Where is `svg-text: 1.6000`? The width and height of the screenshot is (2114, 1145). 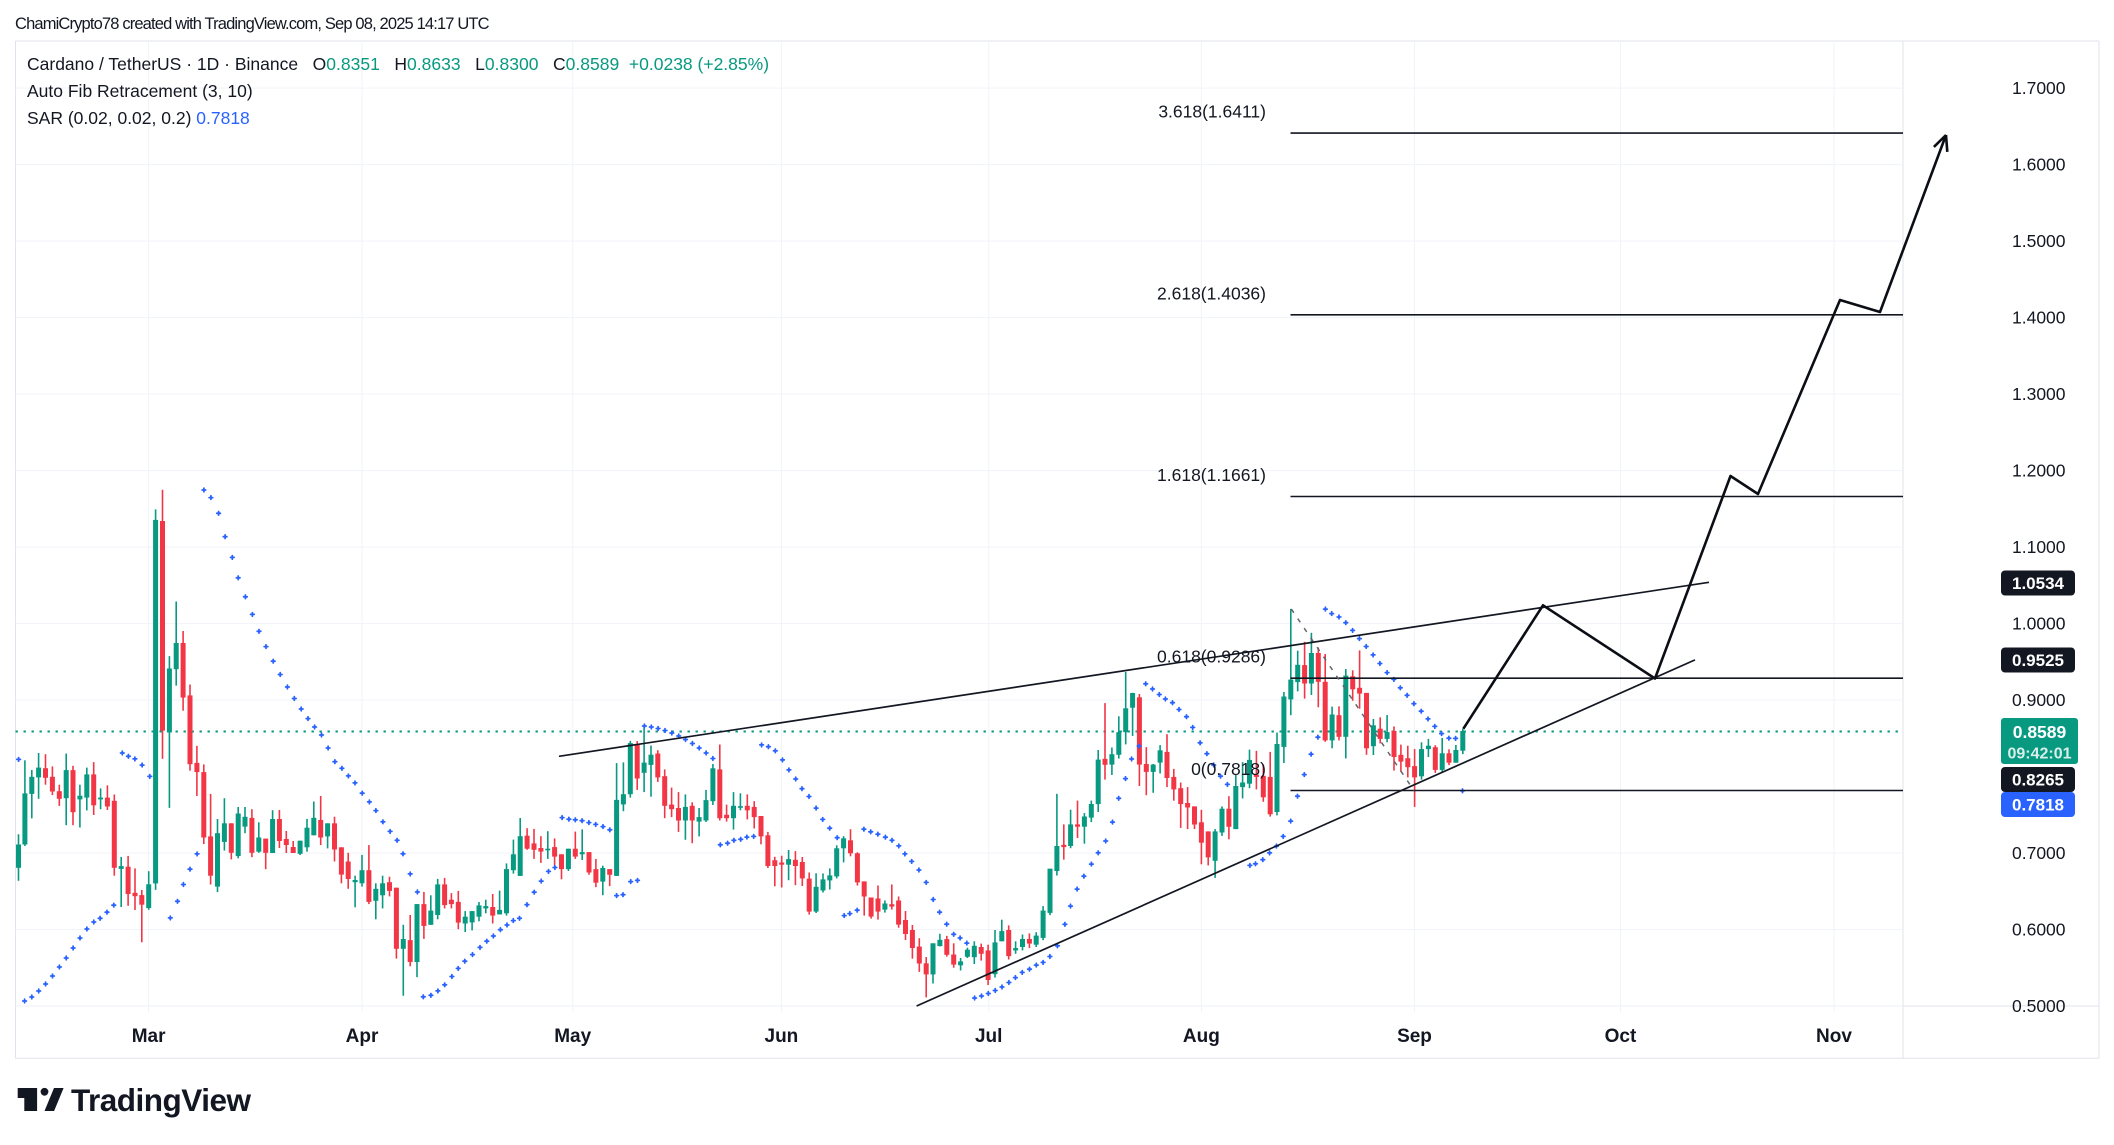 svg-text: 1.6000 is located at coordinates (2039, 165).